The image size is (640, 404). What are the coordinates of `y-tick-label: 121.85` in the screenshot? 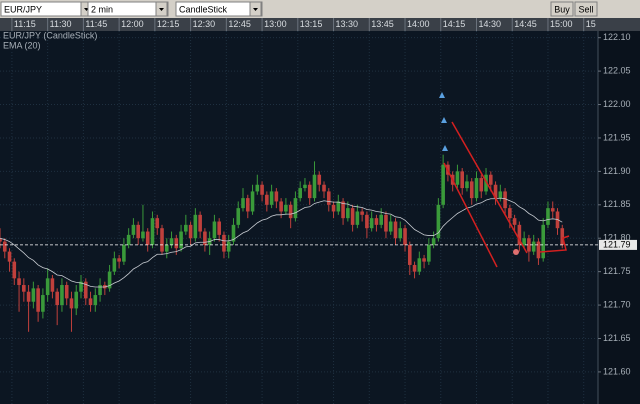 It's located at (617, 204).